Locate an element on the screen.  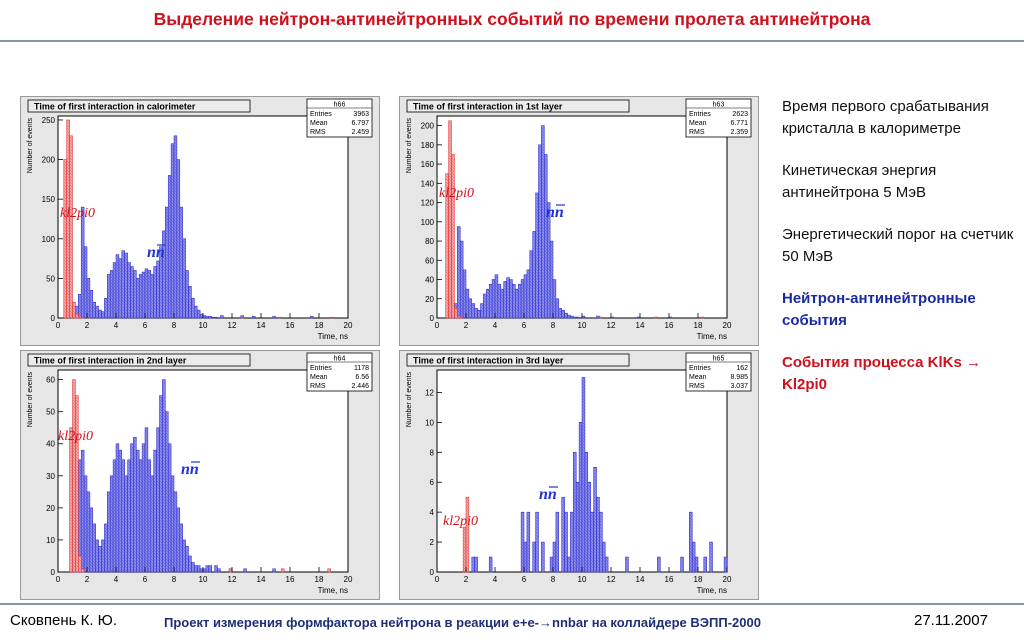
stats-label: RMS is located at coordinates (318, 386).